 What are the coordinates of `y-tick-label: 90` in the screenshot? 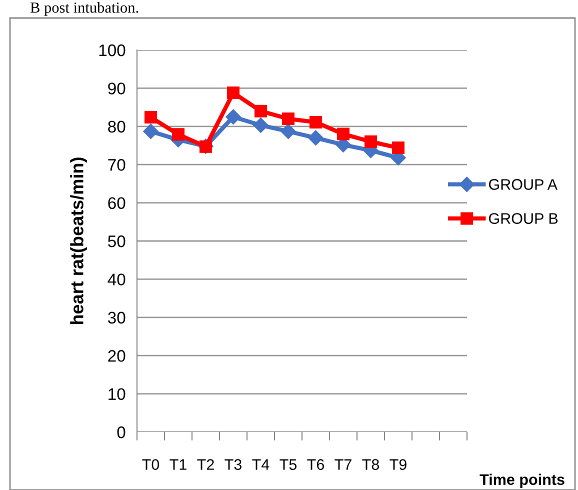 It's located at (117, 88).